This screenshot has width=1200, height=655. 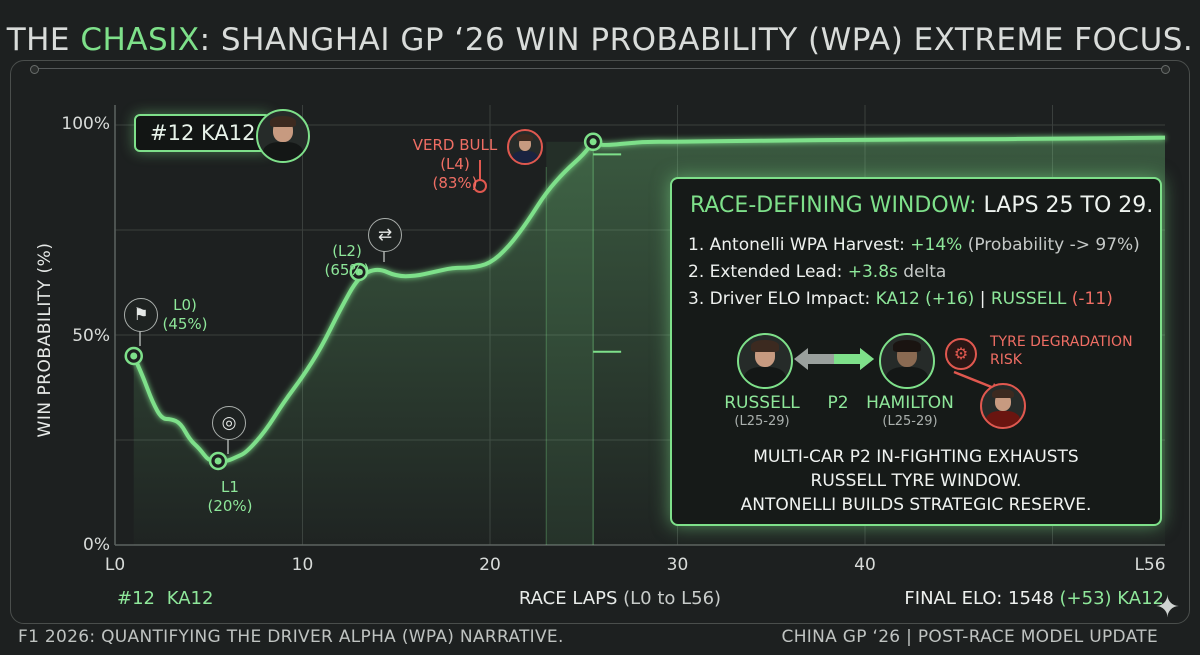 I want to click on annotation-l1: L1 (20%), so click(x=230, y=496).